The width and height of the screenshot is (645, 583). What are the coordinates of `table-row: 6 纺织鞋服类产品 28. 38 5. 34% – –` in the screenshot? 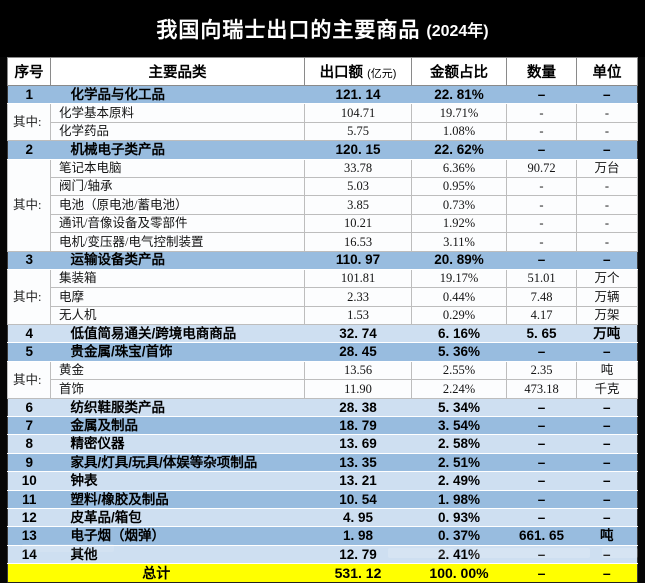 It's located at (322, 407).